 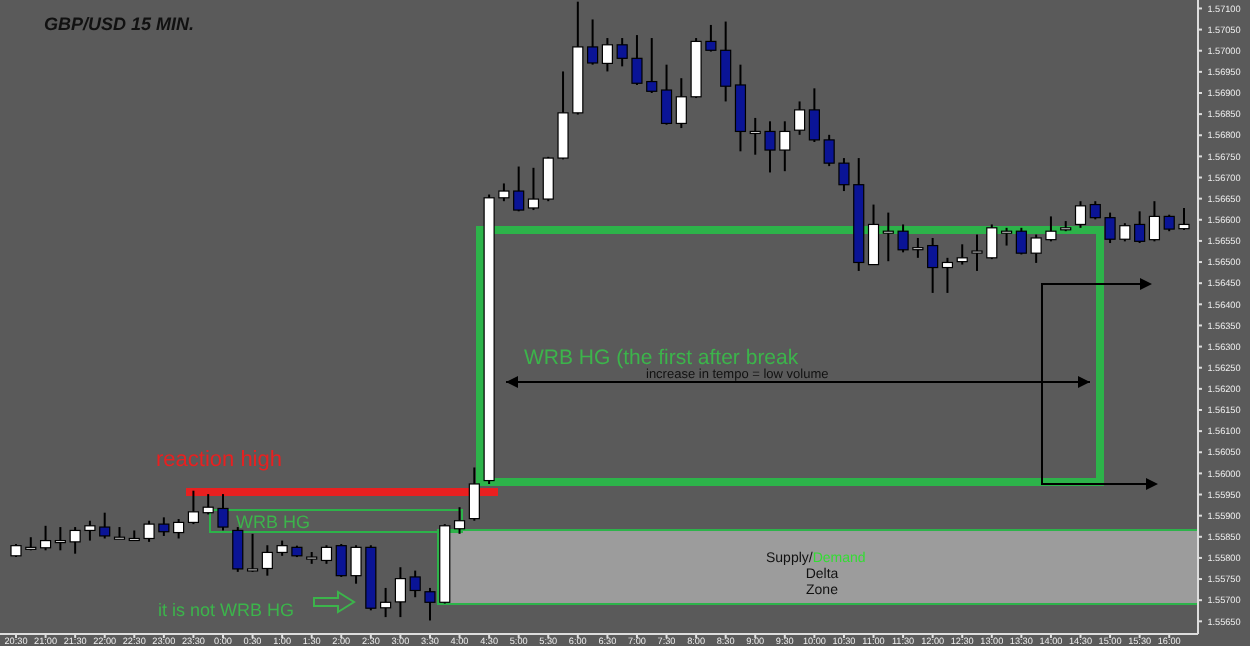 What do you see at coordinates (226, 610) in the screenshot?
I see `annotation: it is not WRB HG` at bounding box center [226, 610].